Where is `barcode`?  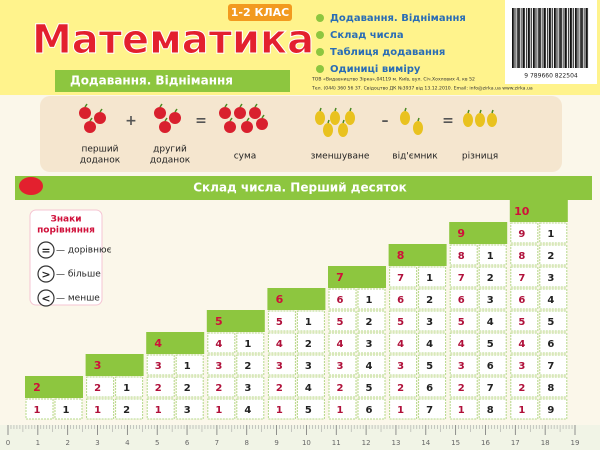 barcode is located at coordinates (550, 38).